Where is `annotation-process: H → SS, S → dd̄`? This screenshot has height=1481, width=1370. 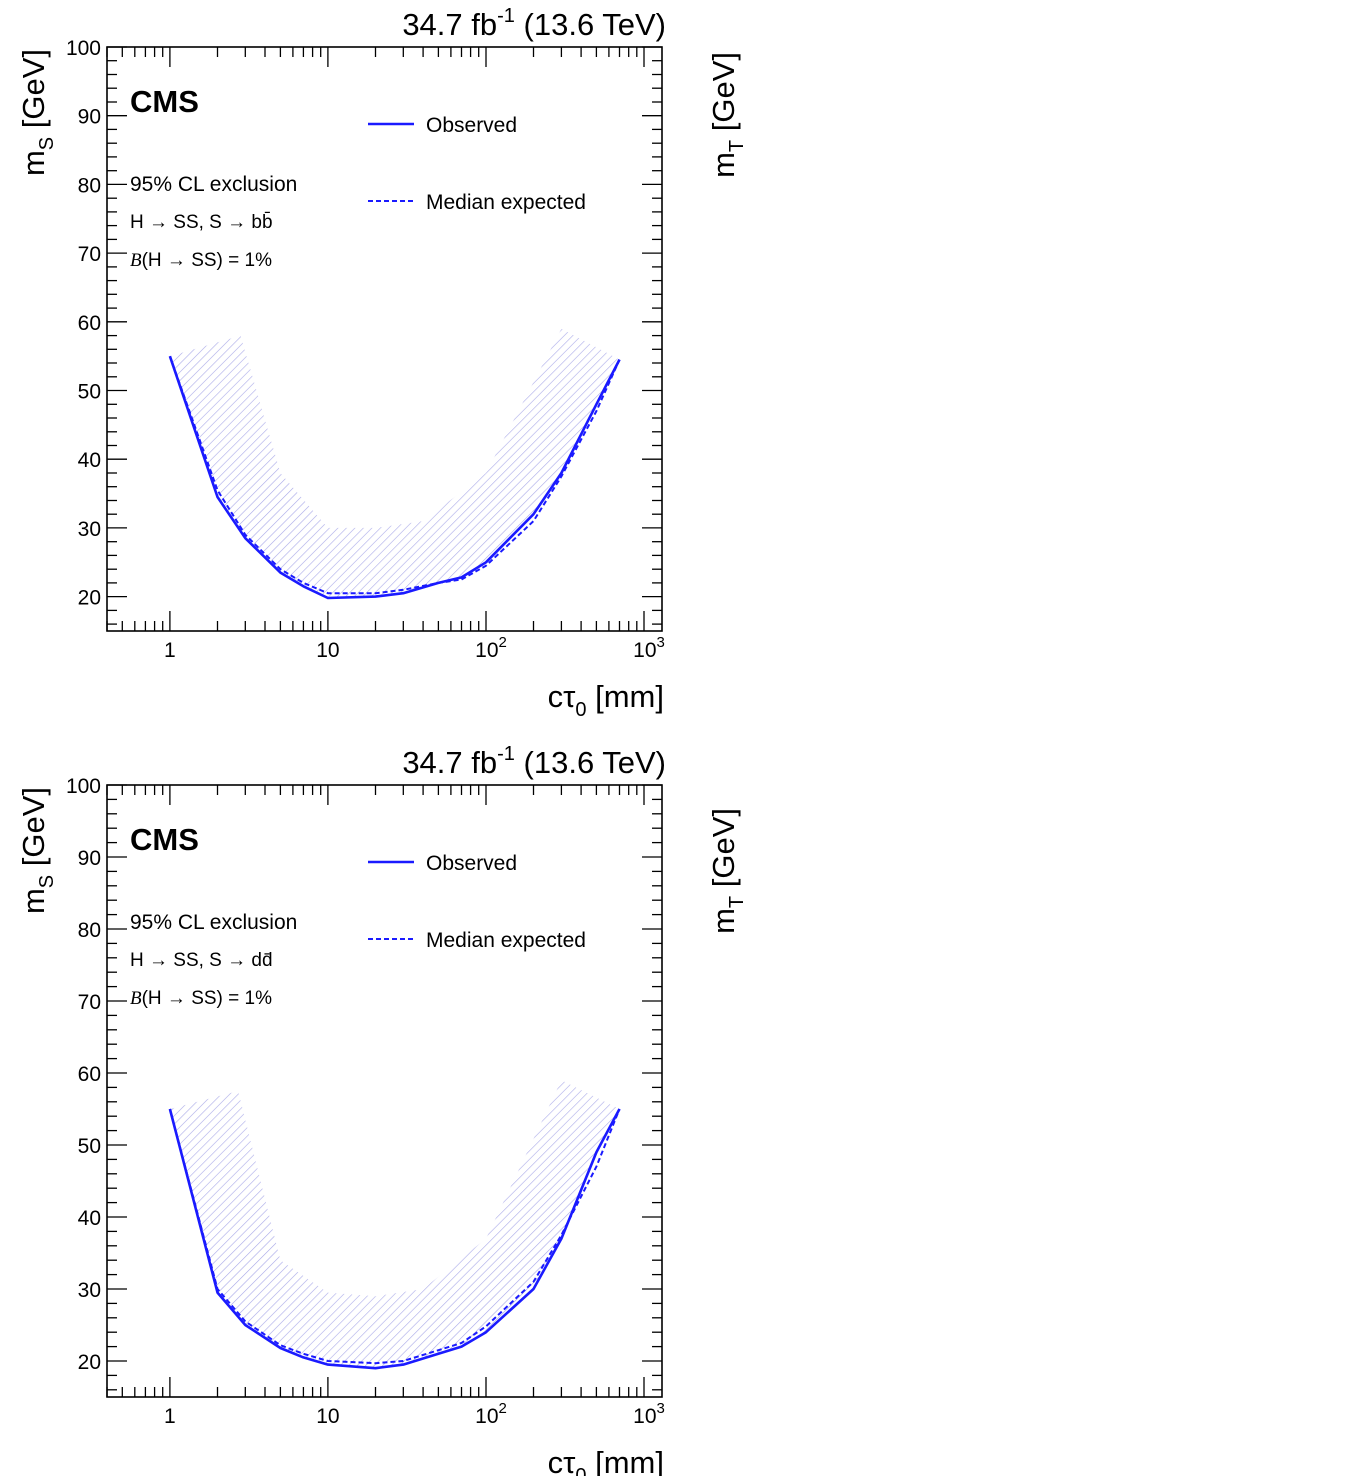 annotation-process: H → SS, S → dd̄ is located at coordinates (201, 960).